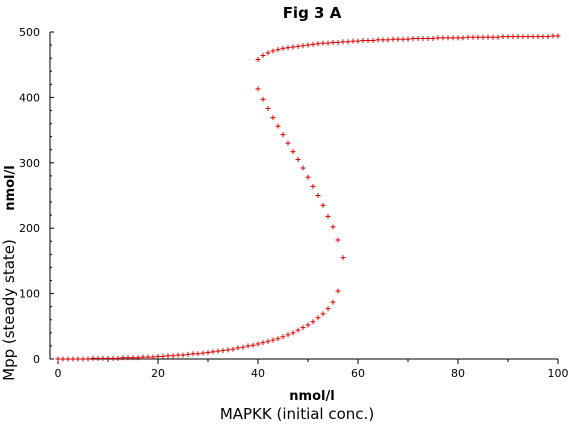  What do you see at coordinates (58, 373) in the screenshot?
I see `x-tick-label: 0` at bounding box center [58, 373].